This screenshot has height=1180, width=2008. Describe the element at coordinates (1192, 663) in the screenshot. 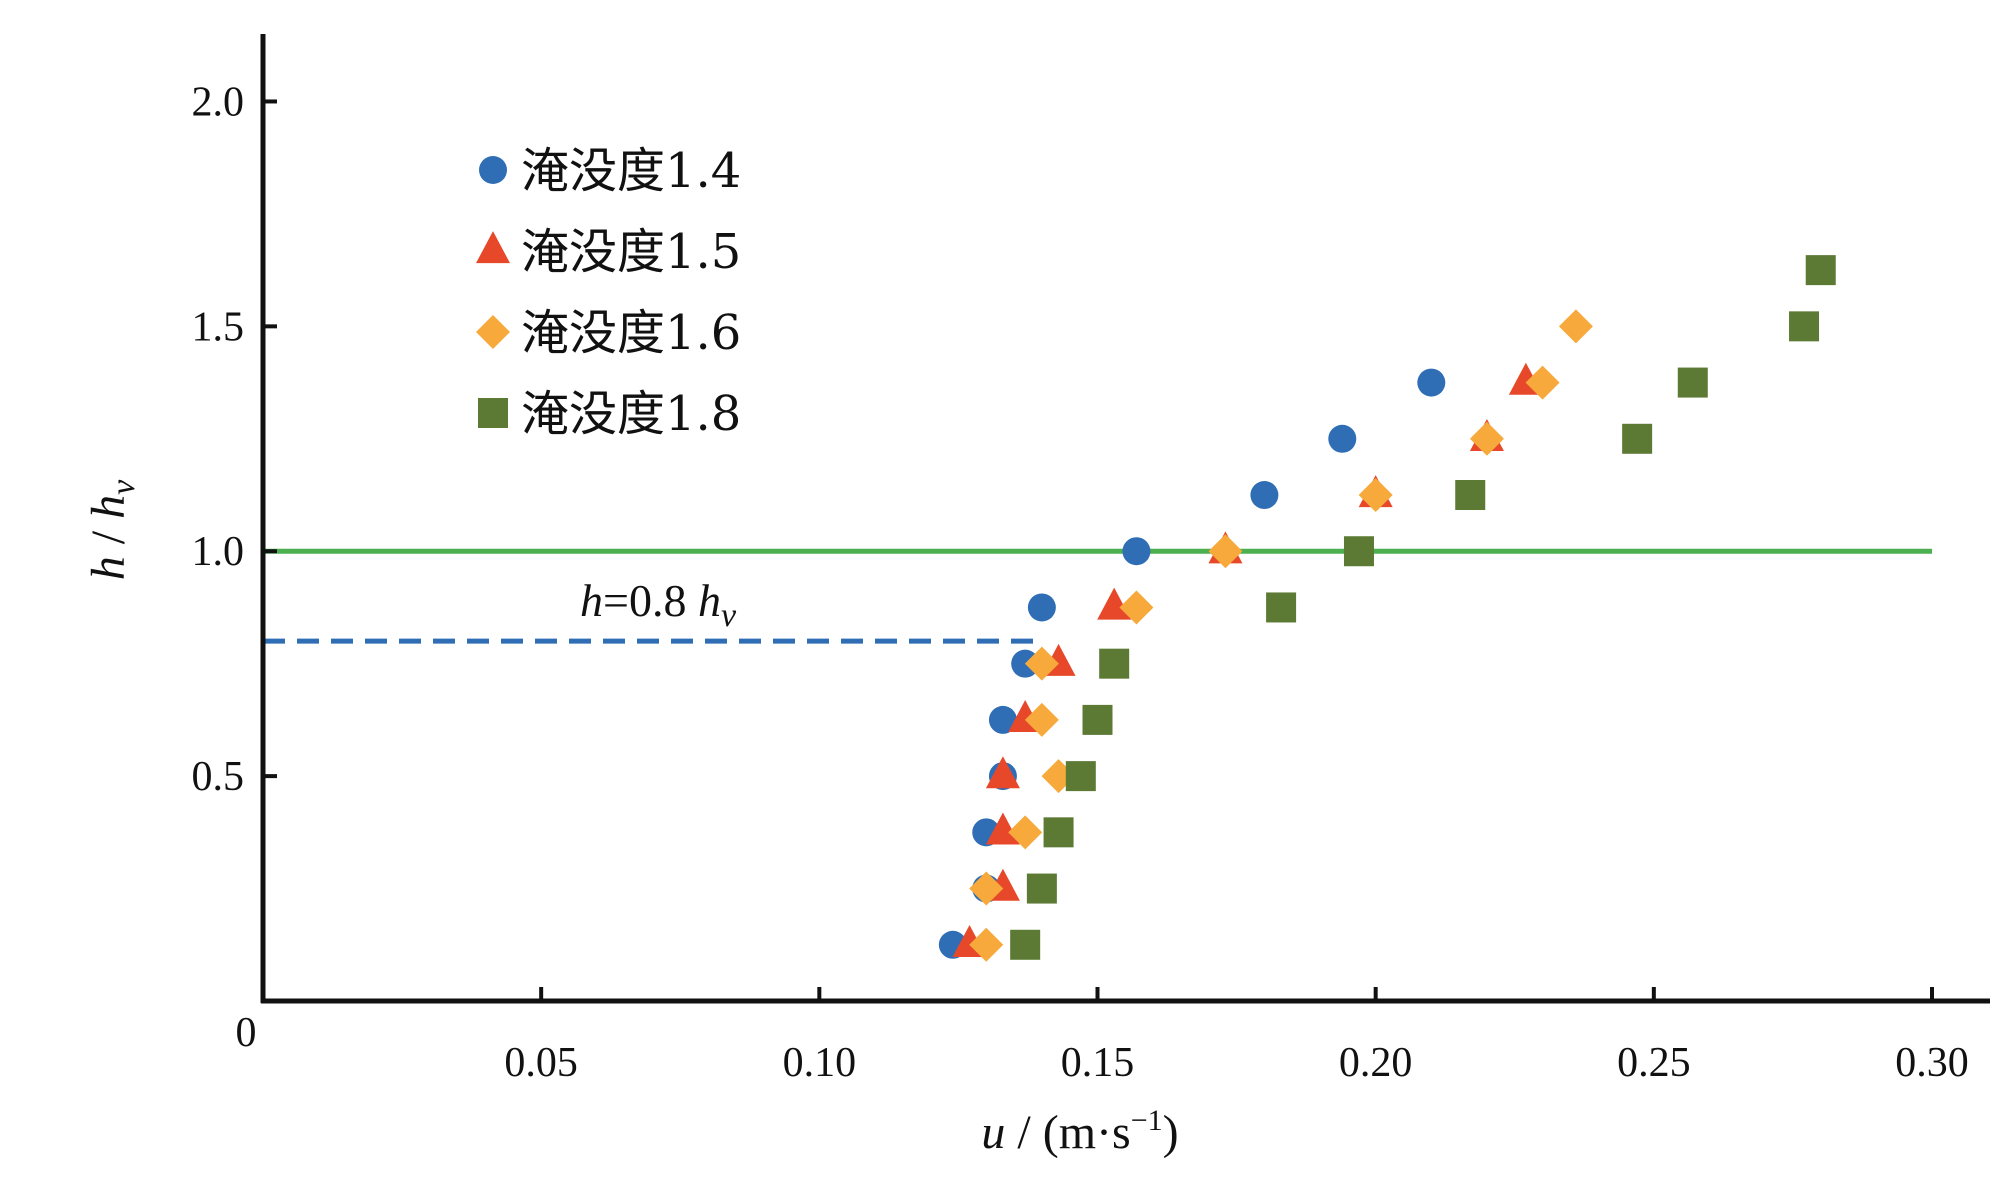

I see `series-circle` at that location.